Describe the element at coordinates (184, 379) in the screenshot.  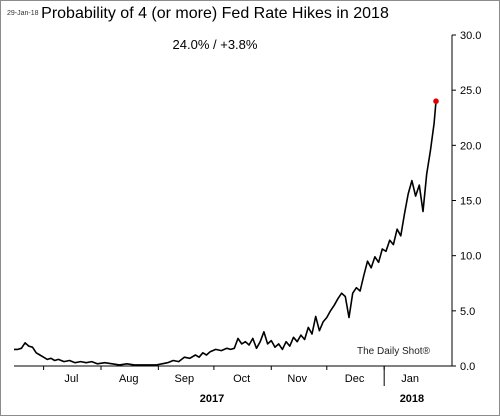
I see `x-tick-label: Sep` at that location.